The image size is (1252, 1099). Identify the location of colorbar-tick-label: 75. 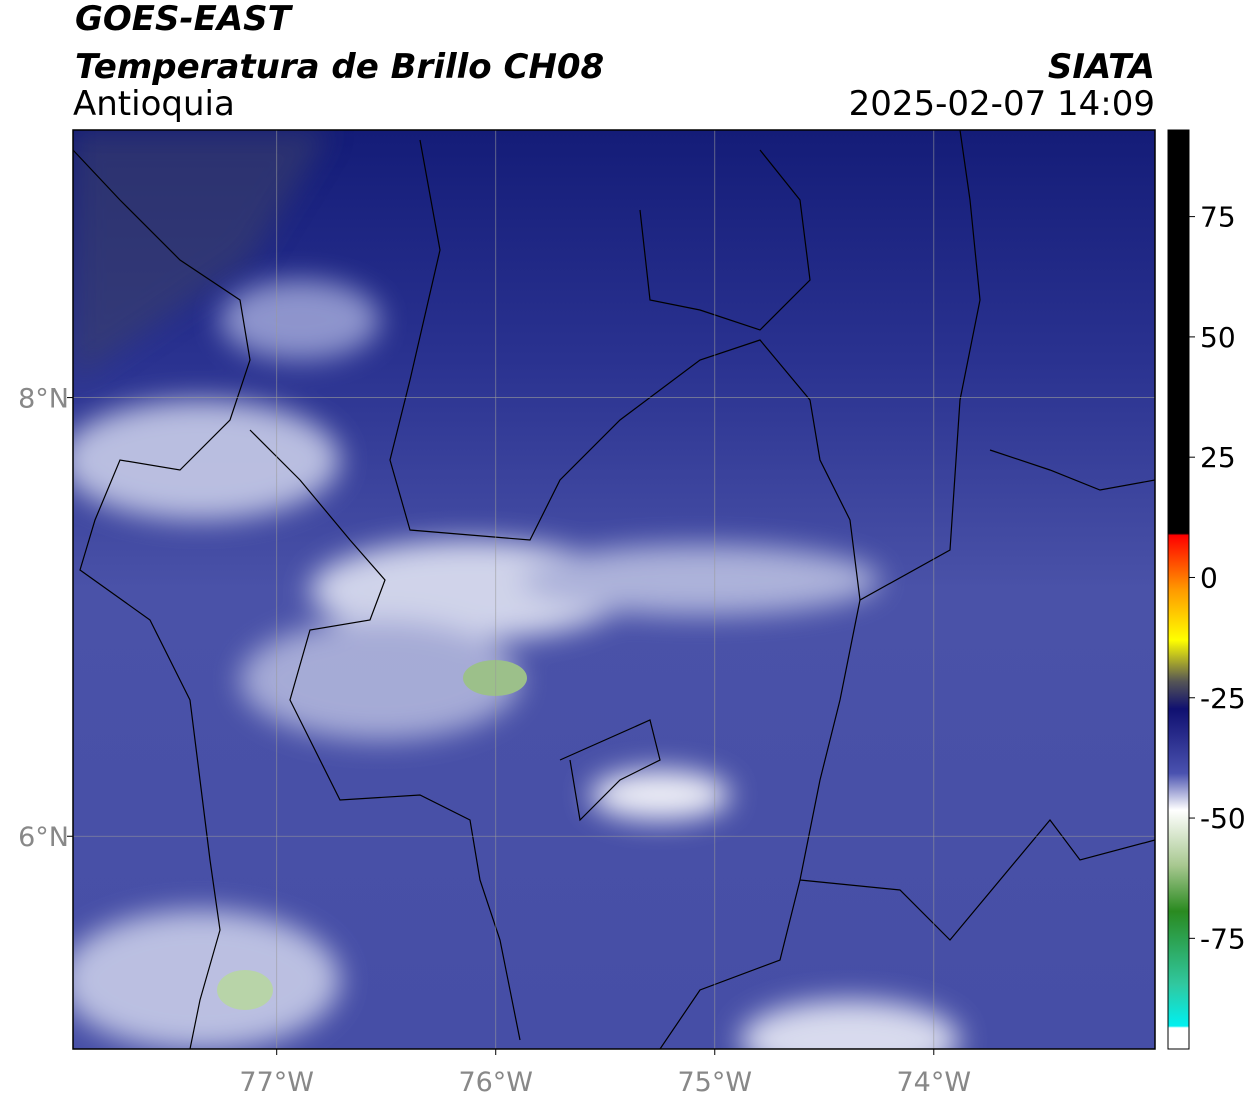
(1218, 217).